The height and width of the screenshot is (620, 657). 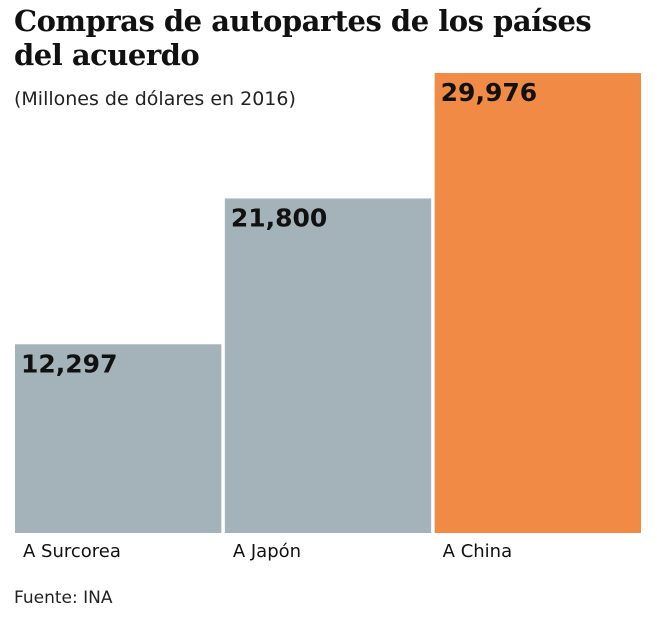 What do you see at coordinates (118, 438) in the screenshot?
I see `bar` at bounding box center [118, 438].